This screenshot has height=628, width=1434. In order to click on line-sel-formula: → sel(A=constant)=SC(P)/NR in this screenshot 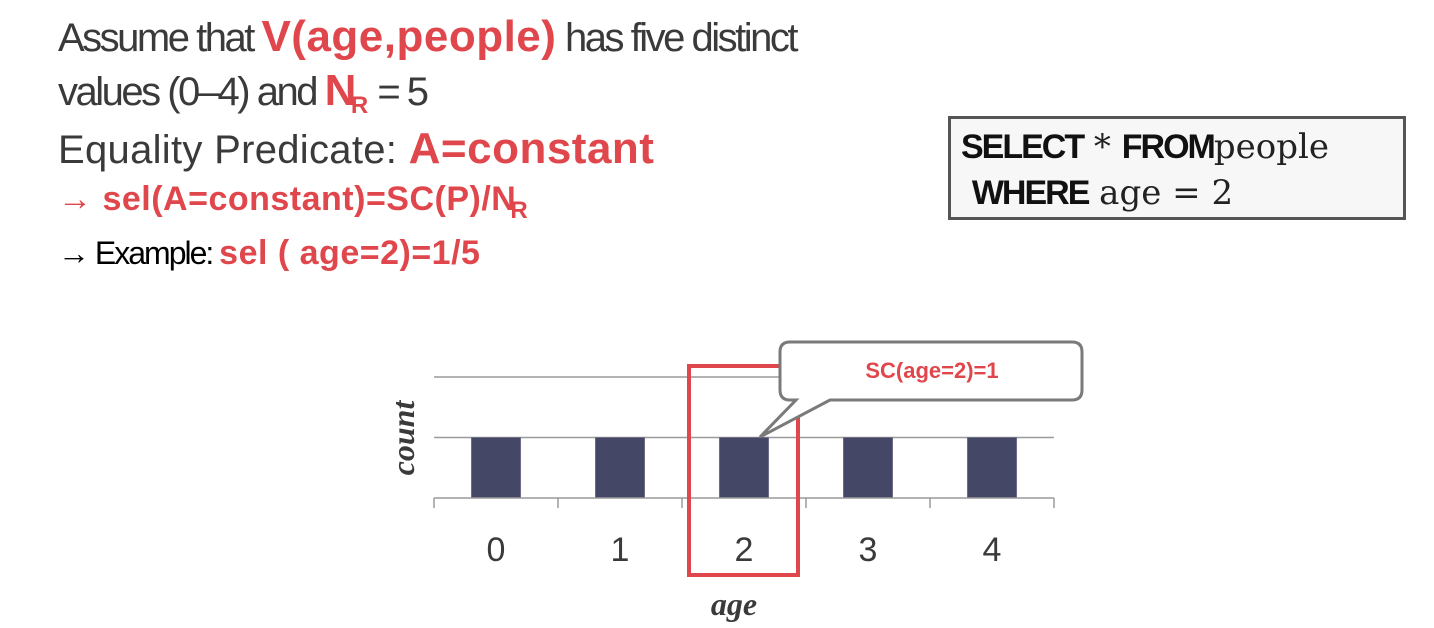, I will do `click(293, 202)`.